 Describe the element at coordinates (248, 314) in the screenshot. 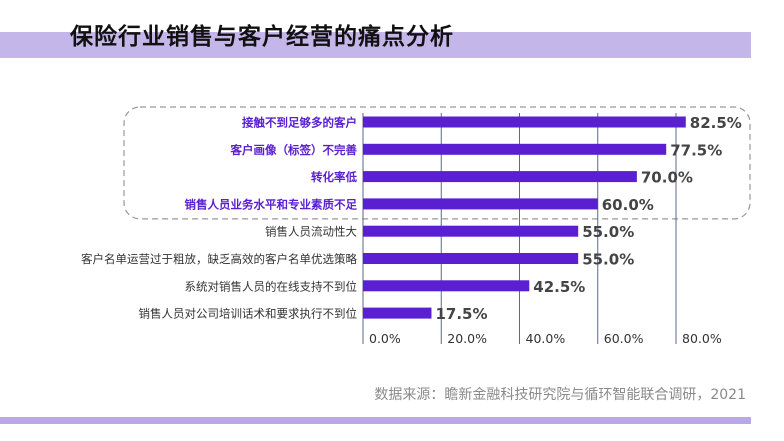

I see `category-label: 销售人员对公司培训话术和要求执行不到位` at that location.